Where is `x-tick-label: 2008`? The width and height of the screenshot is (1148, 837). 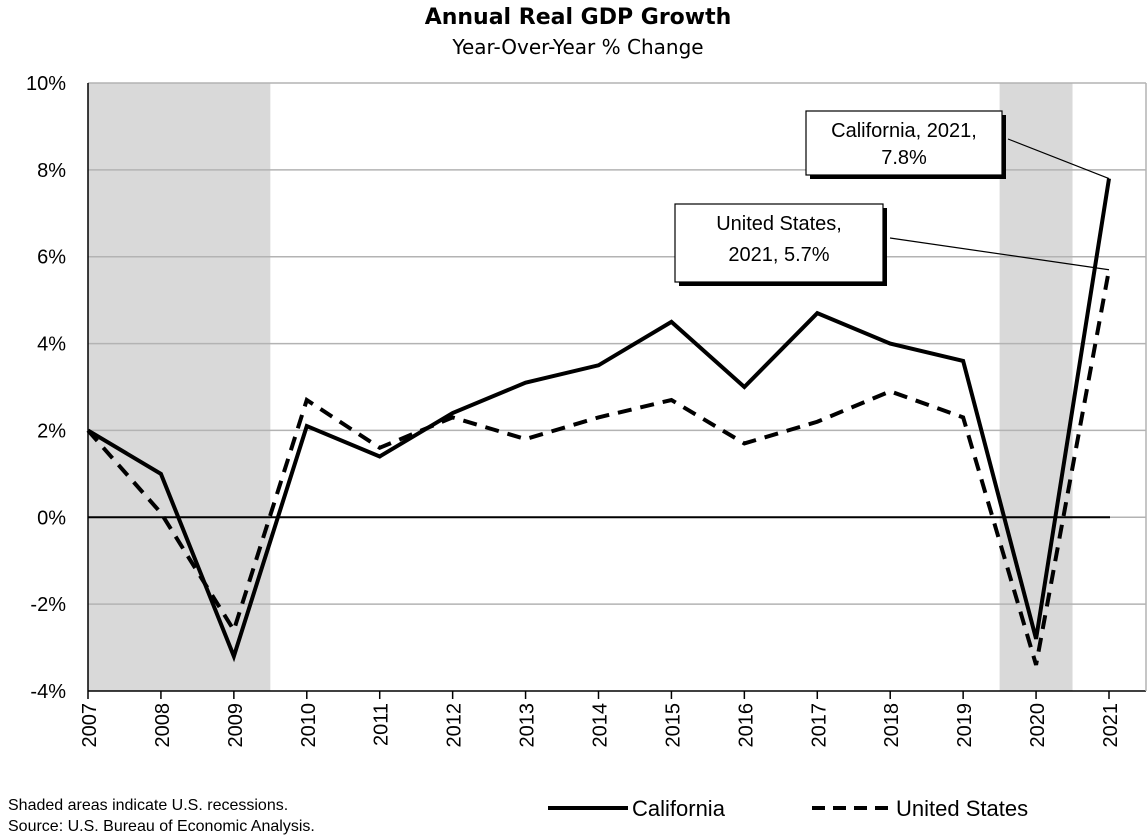
x-tick-label: 2008 is located at coordinates (163, 725).